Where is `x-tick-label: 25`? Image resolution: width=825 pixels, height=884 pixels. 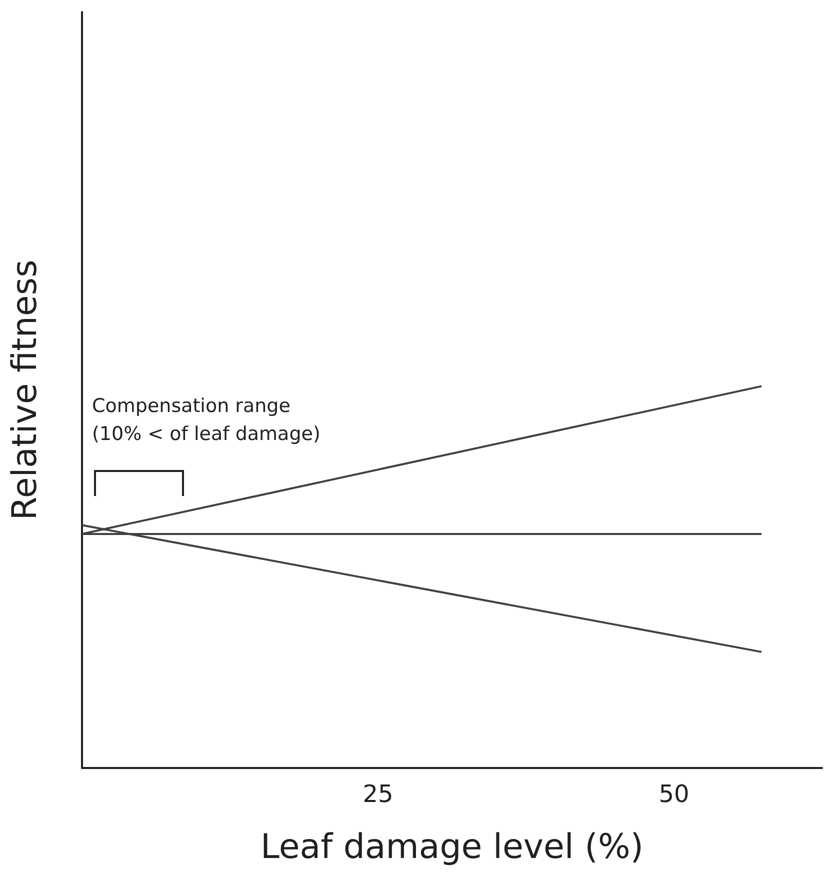
x-tick-label: 25 is located at coordinates (378, 794).